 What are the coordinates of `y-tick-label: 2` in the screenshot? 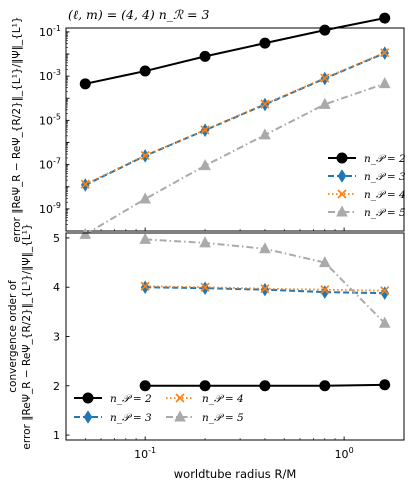 It's located at (56, 386).